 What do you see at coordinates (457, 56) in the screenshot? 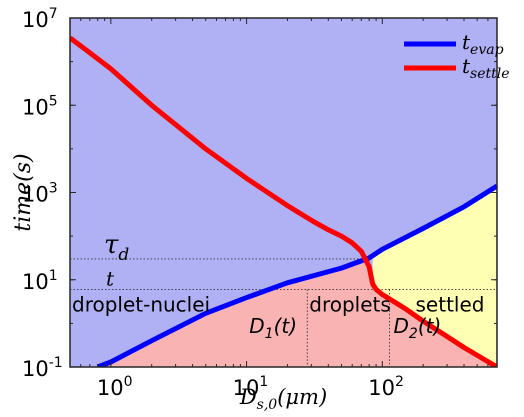
I see `legend: tevap tsettle` at bounding box center [457, 56].